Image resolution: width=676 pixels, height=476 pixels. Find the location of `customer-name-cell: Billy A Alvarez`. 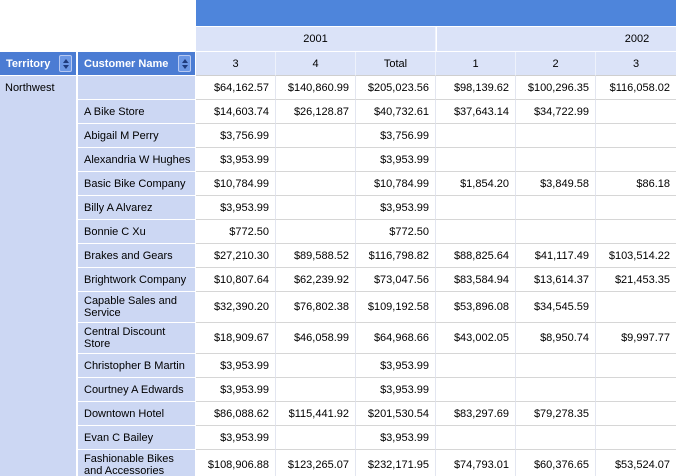

customer-name-cell: Billy A Alvarez is located at coordinates (137, 208).